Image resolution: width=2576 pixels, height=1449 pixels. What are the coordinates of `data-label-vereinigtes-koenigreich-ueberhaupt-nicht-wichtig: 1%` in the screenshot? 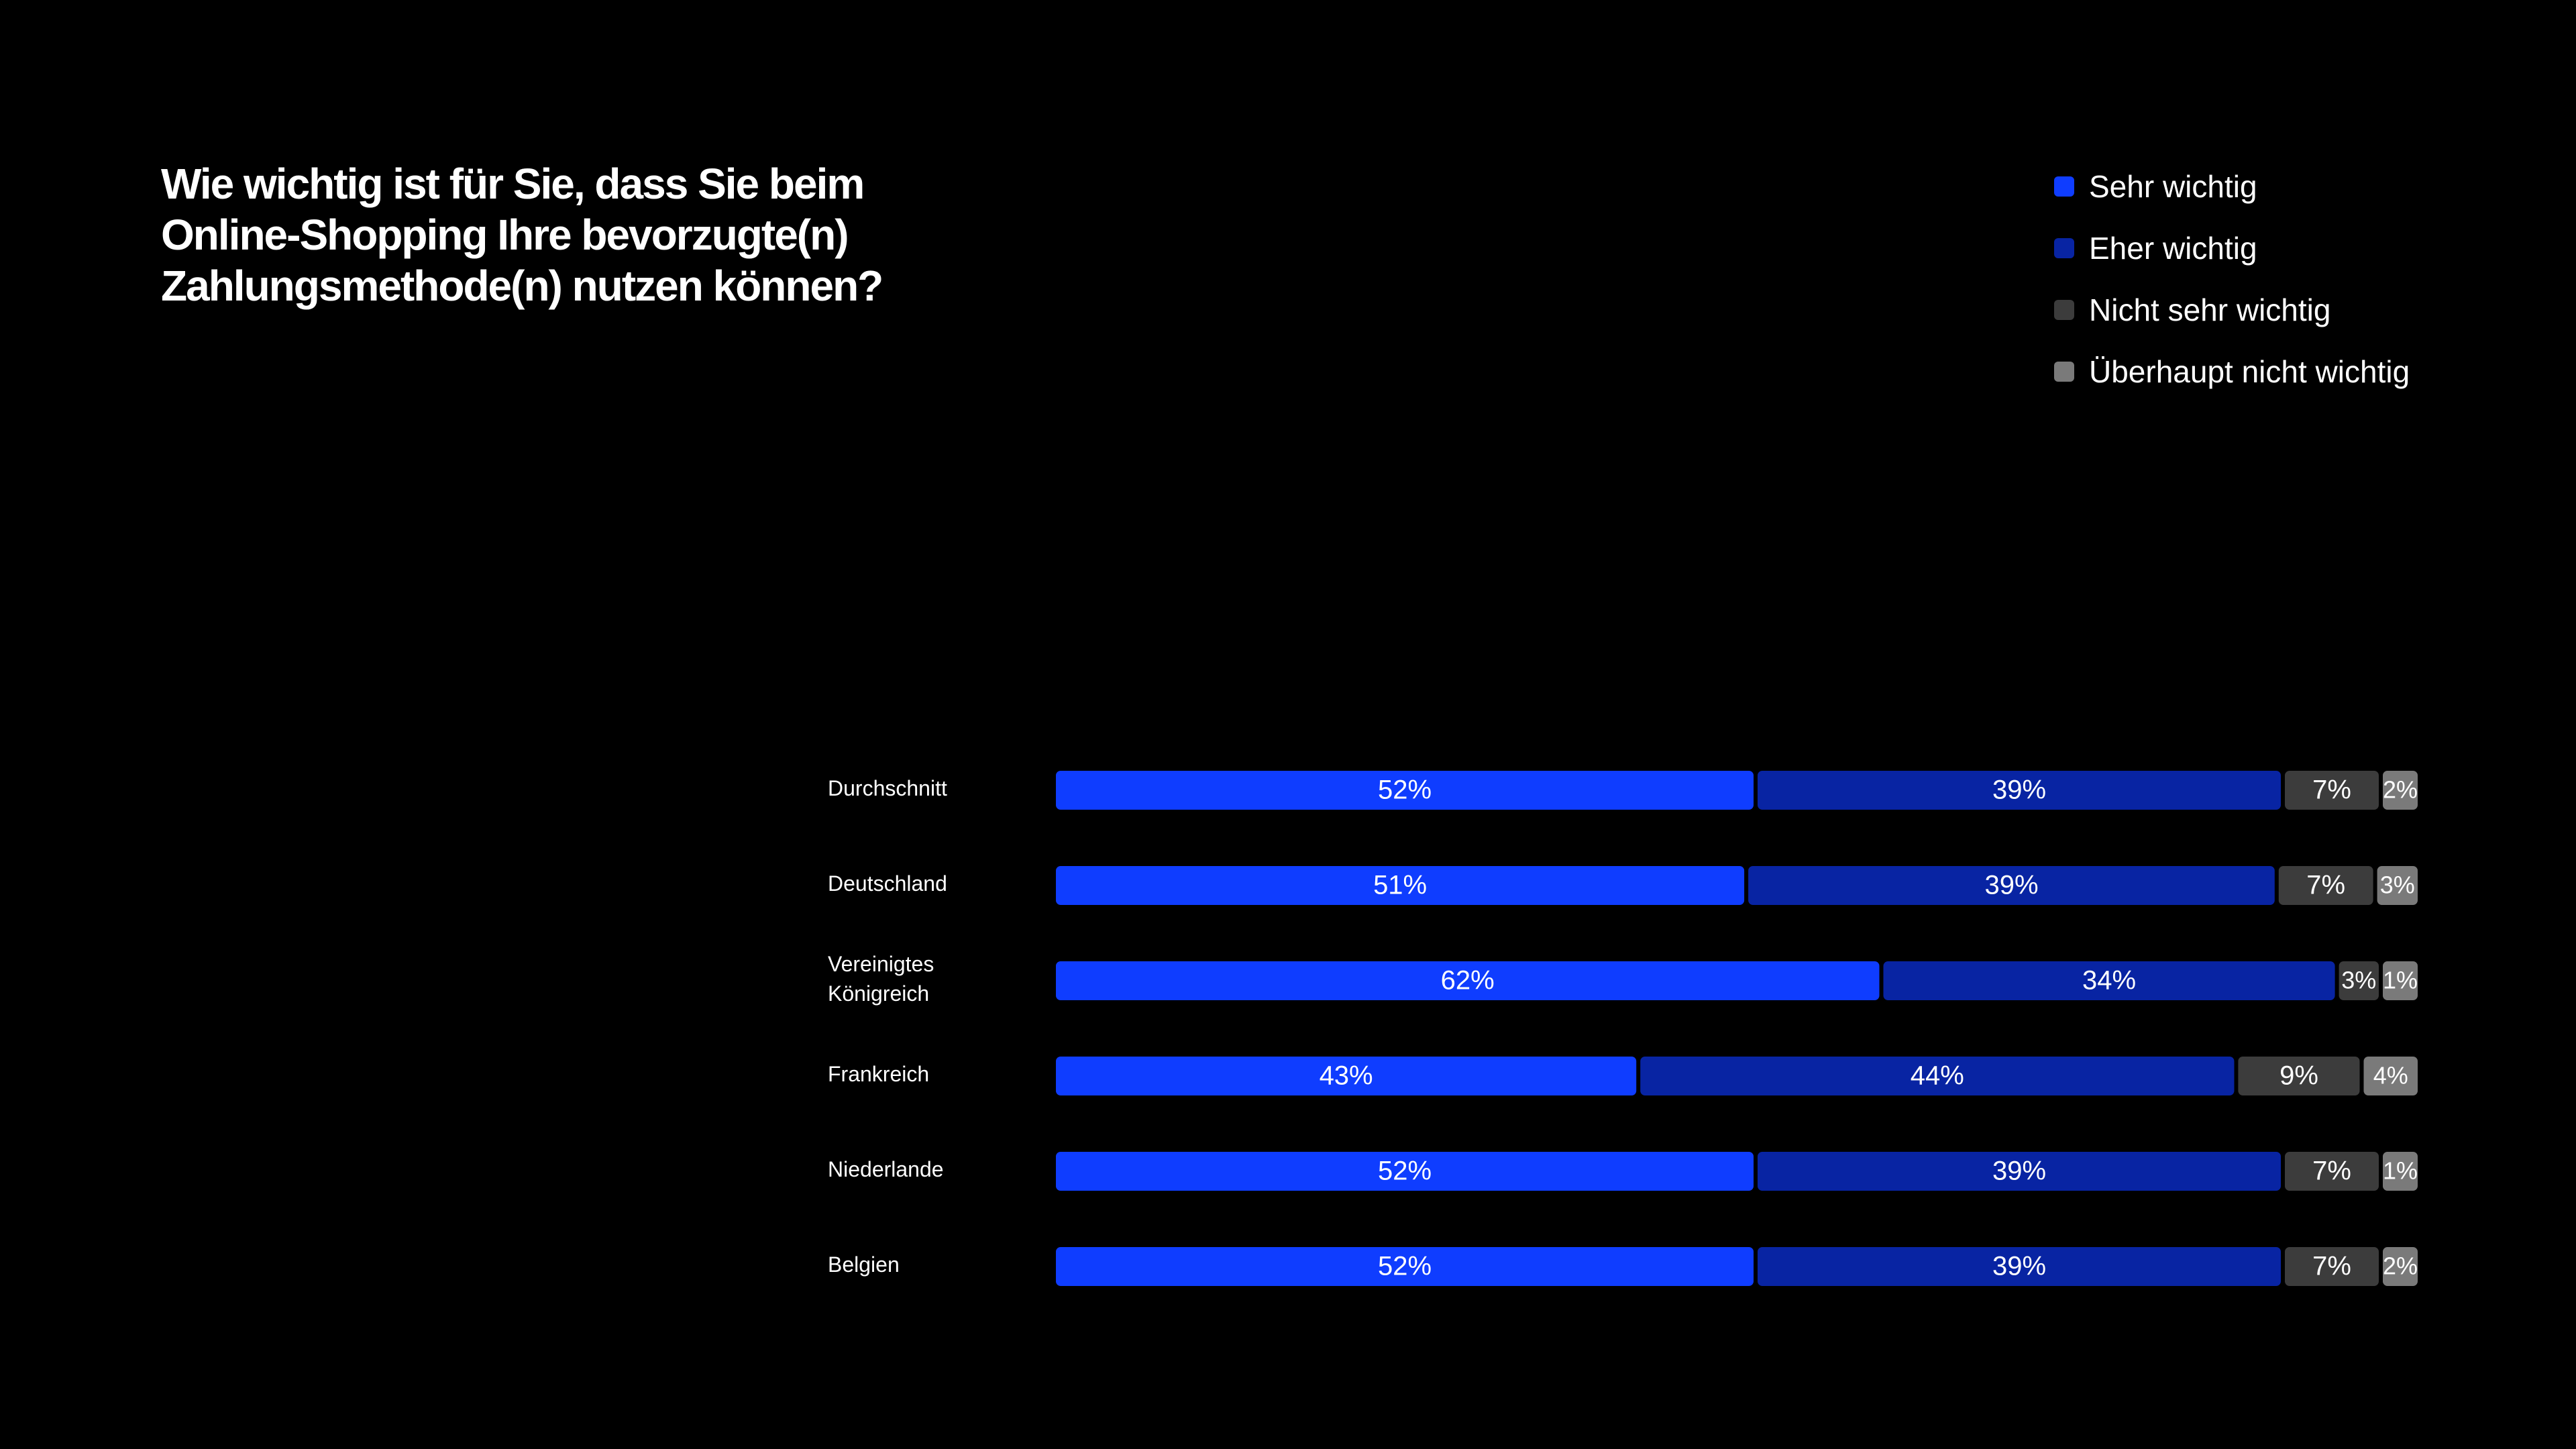 It's located at (2400, 980).